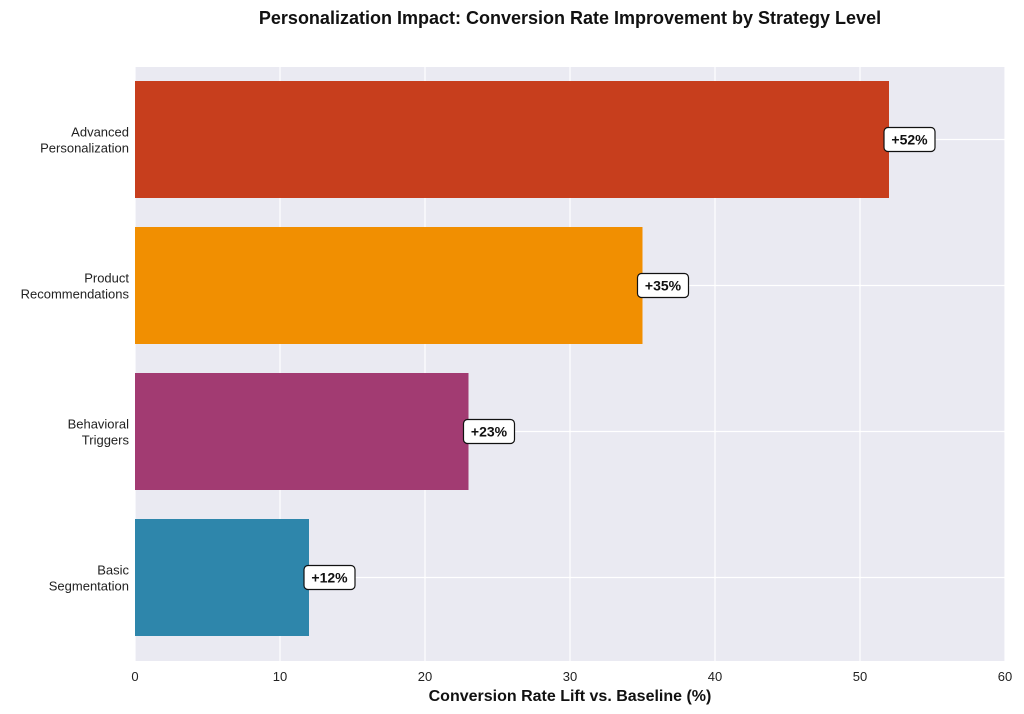 The height and width of the screenshot is (714, 1024). I want to click on data-label: +12%, so click(329, 578).